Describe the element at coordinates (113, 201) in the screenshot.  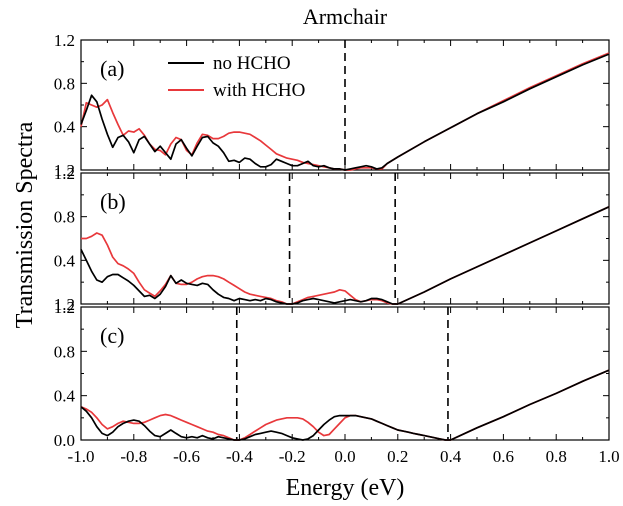
I see `panel-label: (b)` at that location.